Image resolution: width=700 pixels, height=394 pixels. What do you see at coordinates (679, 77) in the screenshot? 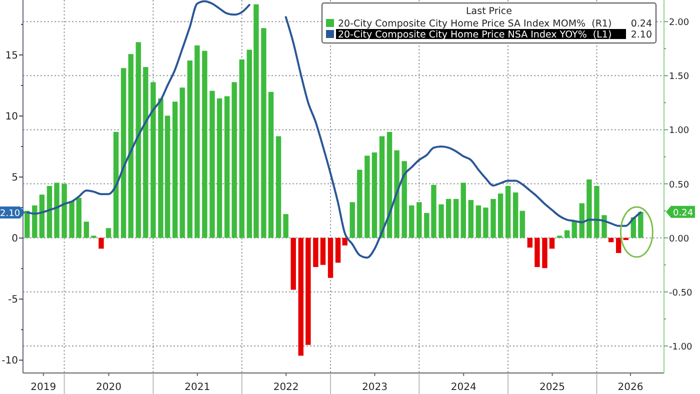
I see `y2-tick-label: 1.50` at bounding box center [679, 77].